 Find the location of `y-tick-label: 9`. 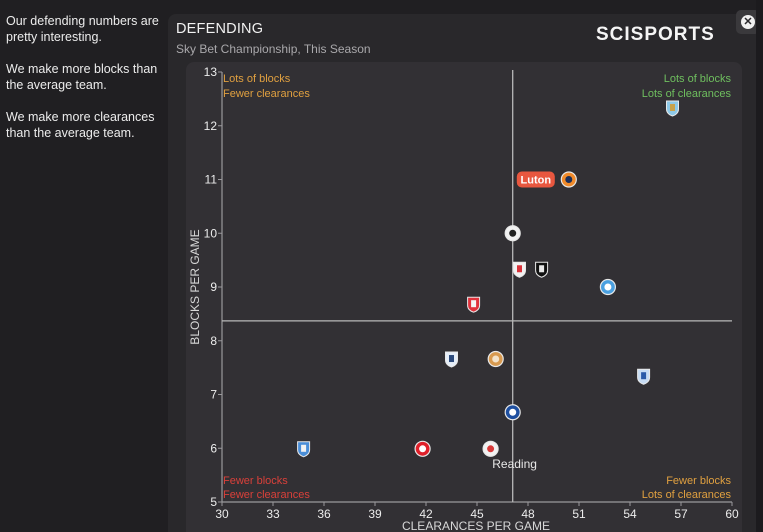

y-tick-label: 9 is located at coordinates (213, 287).